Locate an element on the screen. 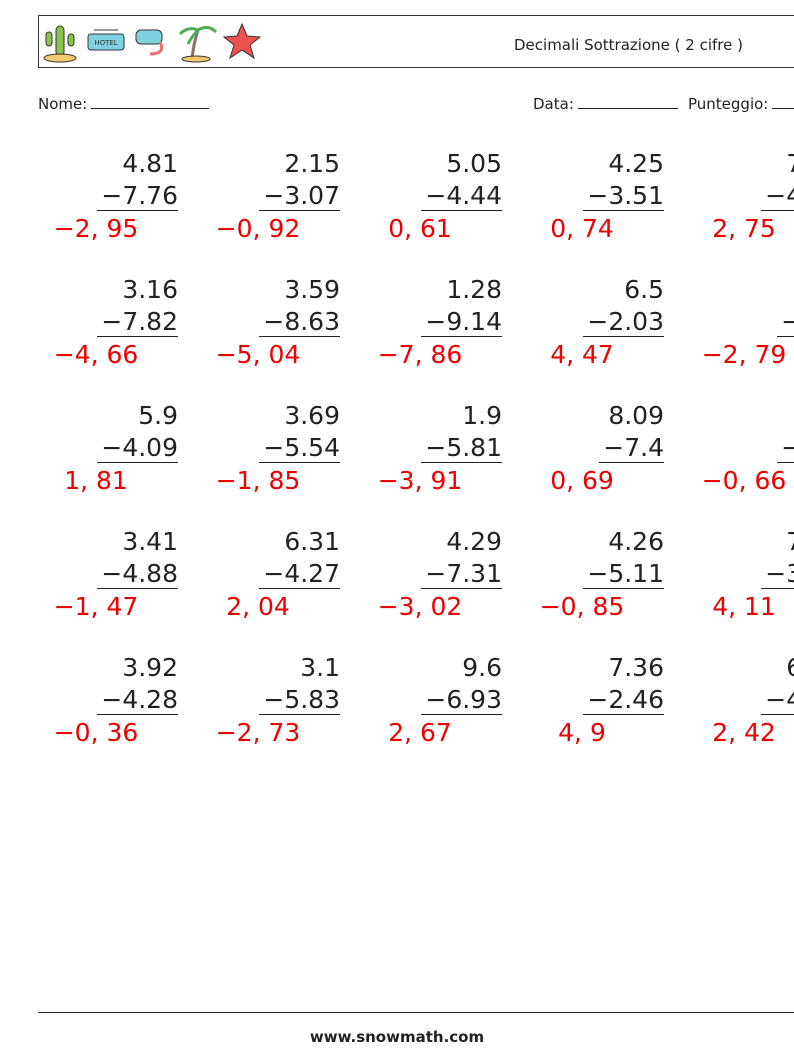 The image size is (794, 1053). top-number: 7.0 is located at coordinates (735, 163).